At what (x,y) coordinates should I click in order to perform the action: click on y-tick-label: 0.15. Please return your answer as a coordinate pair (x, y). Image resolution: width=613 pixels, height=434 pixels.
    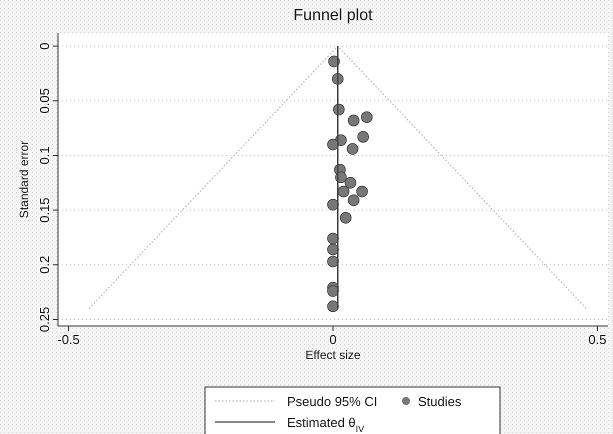
    Looking at the image, I should click on (44, 210).